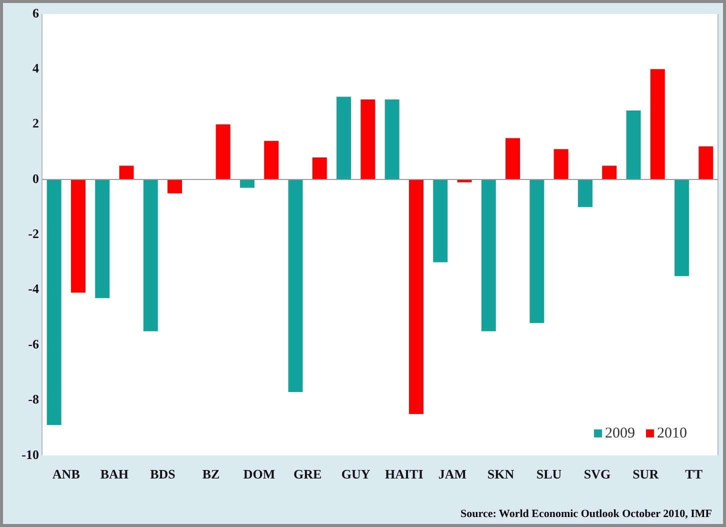 Image resolution: width=726 pixels, height=527 pixels. I want to click on x-tick-label: HAITI, so click(404, 474).